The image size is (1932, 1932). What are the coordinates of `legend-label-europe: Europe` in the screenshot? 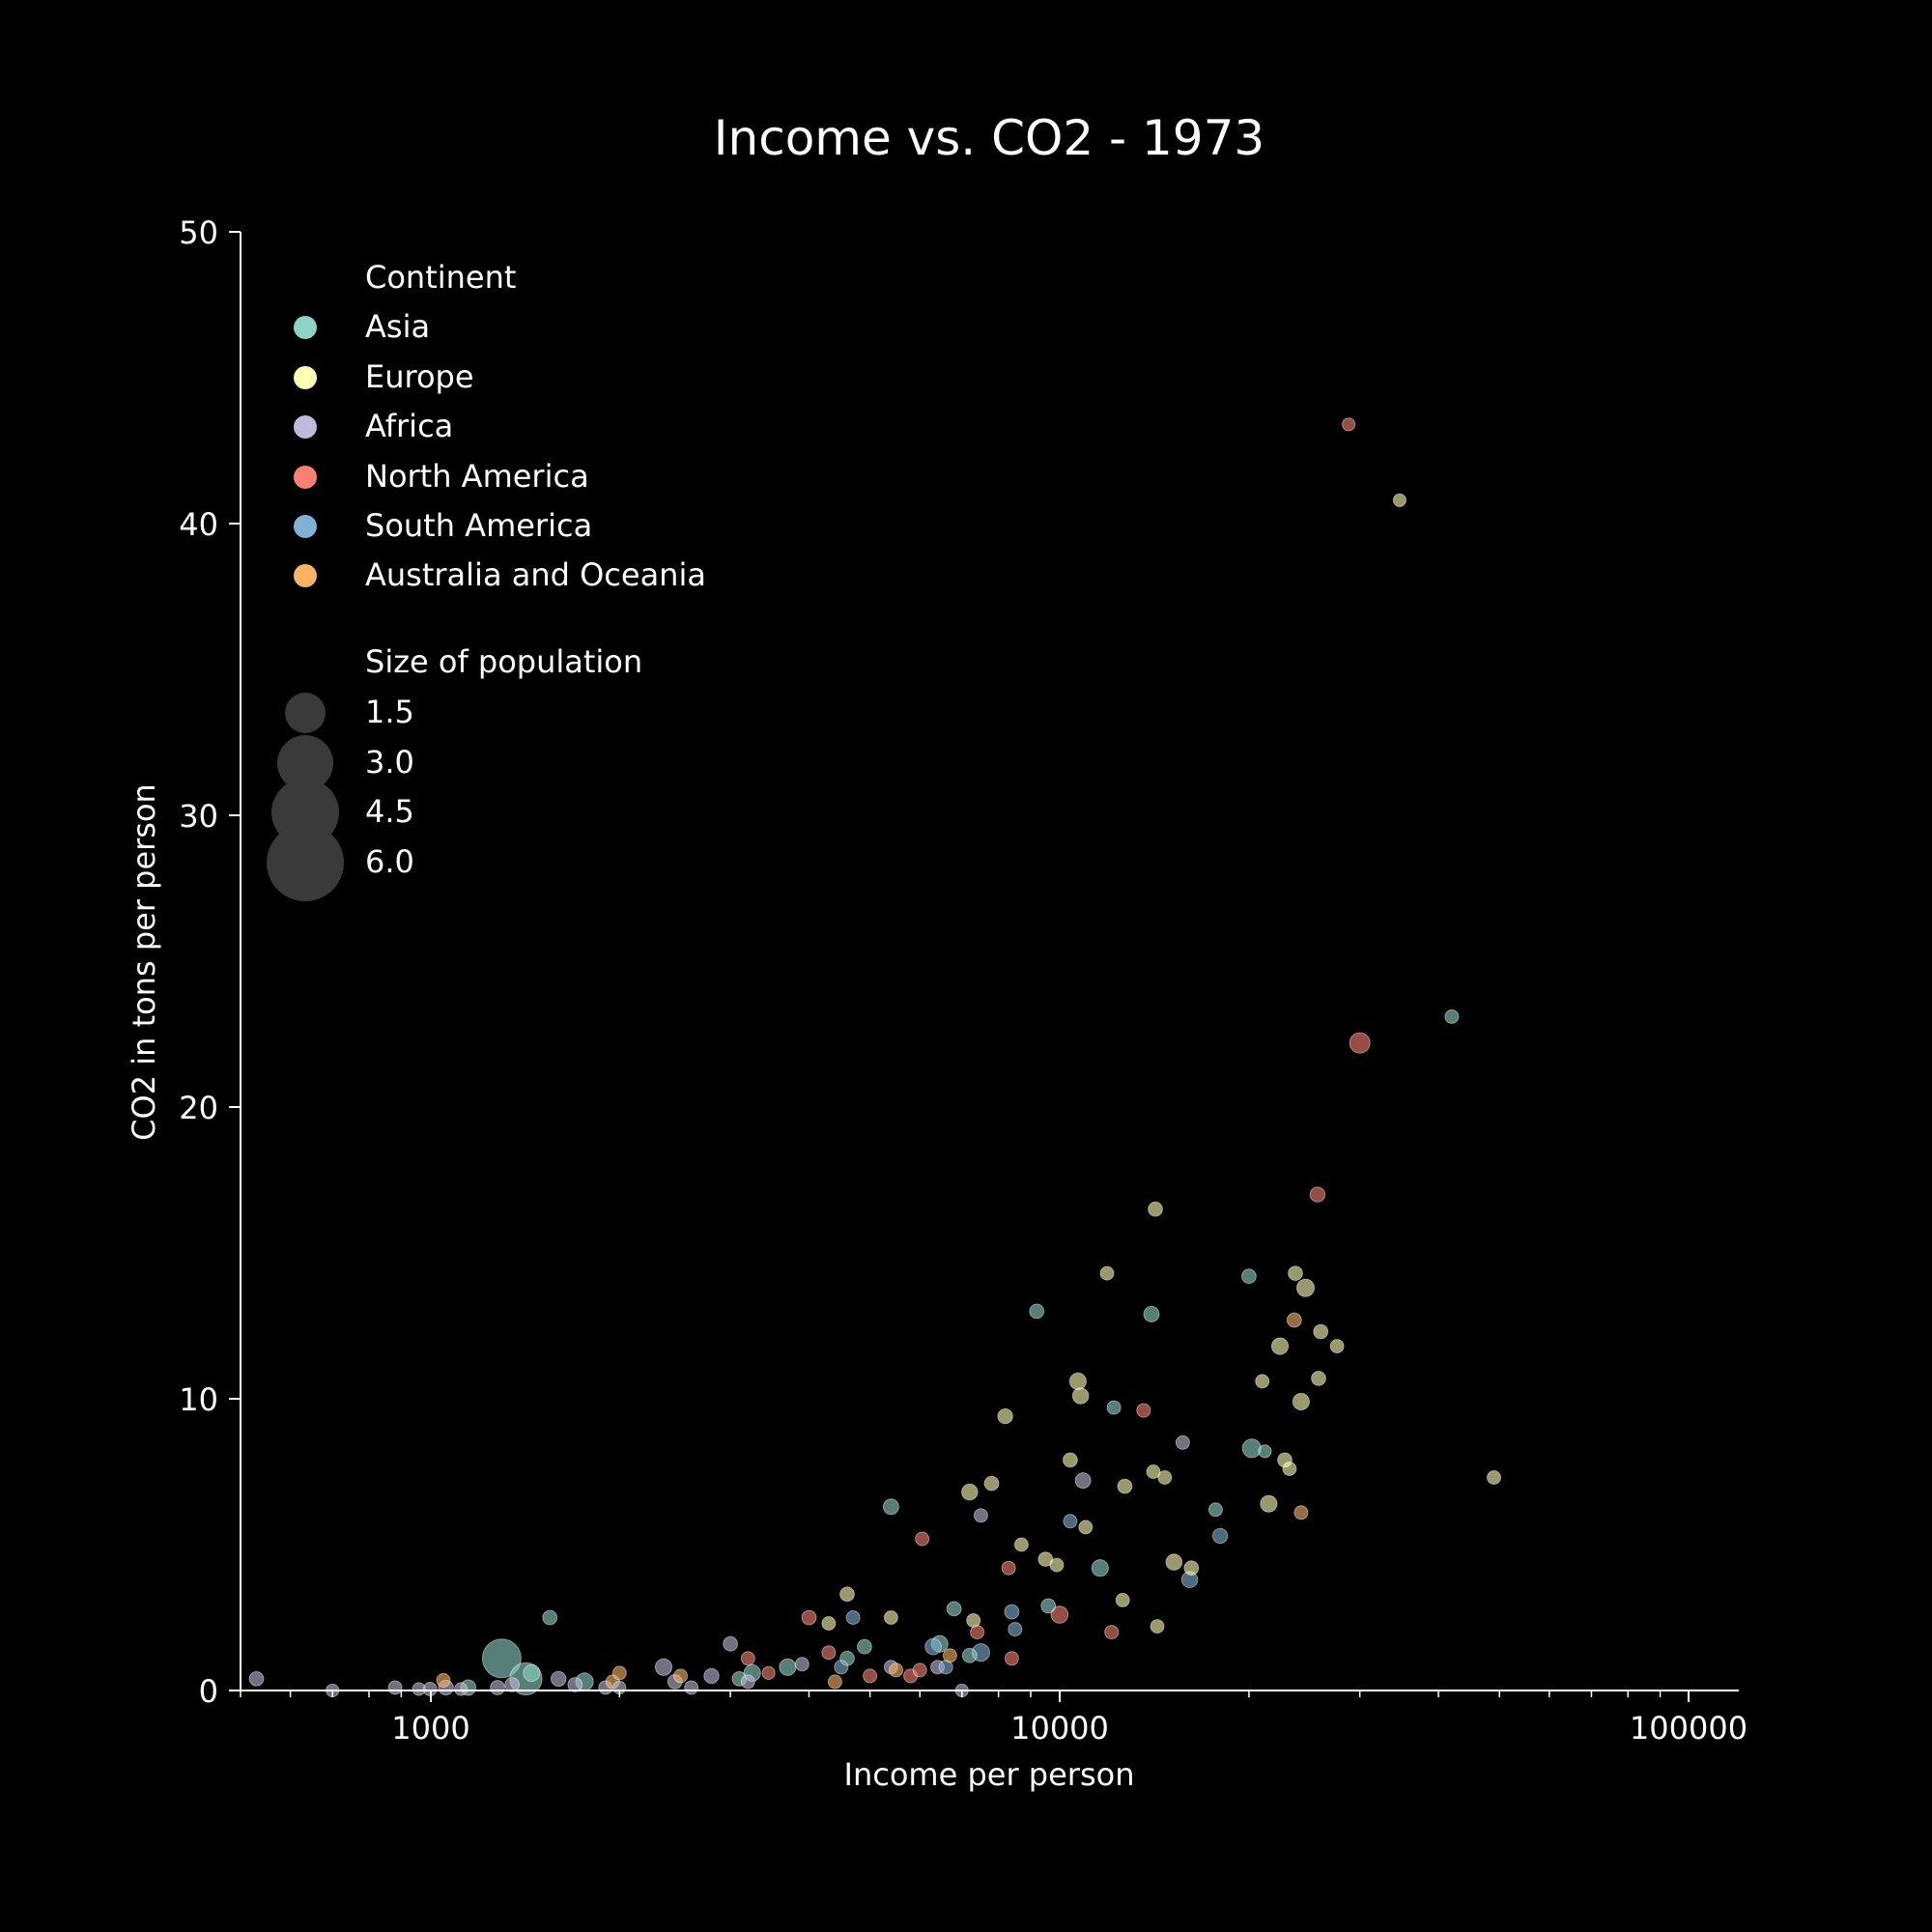 It's located at (419, 376).